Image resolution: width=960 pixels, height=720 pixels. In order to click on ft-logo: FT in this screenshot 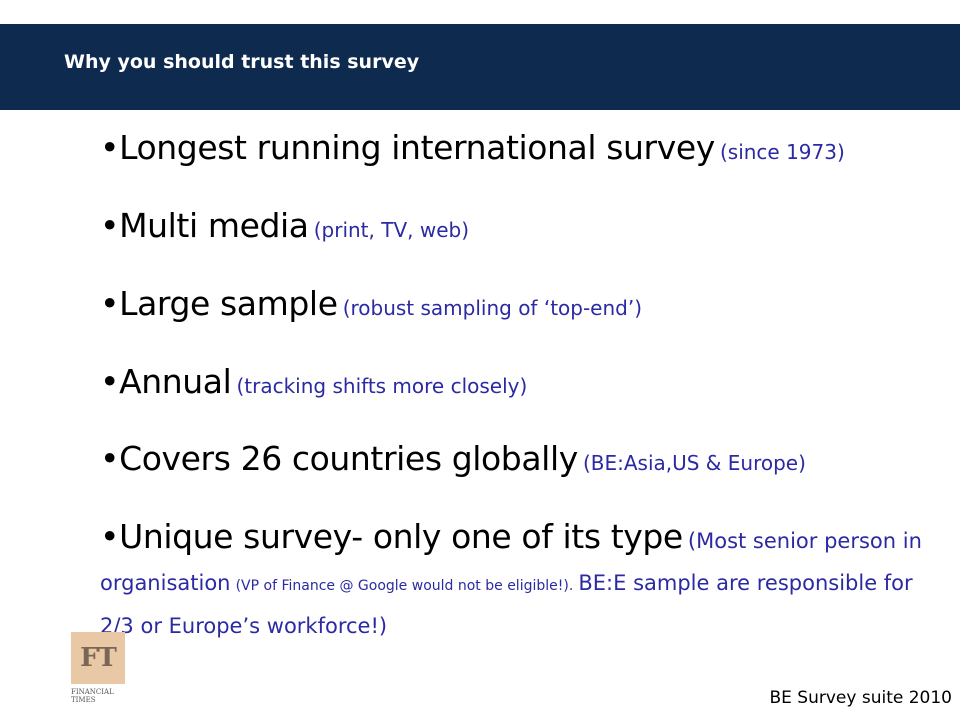, I will do `click(98, 658)`.